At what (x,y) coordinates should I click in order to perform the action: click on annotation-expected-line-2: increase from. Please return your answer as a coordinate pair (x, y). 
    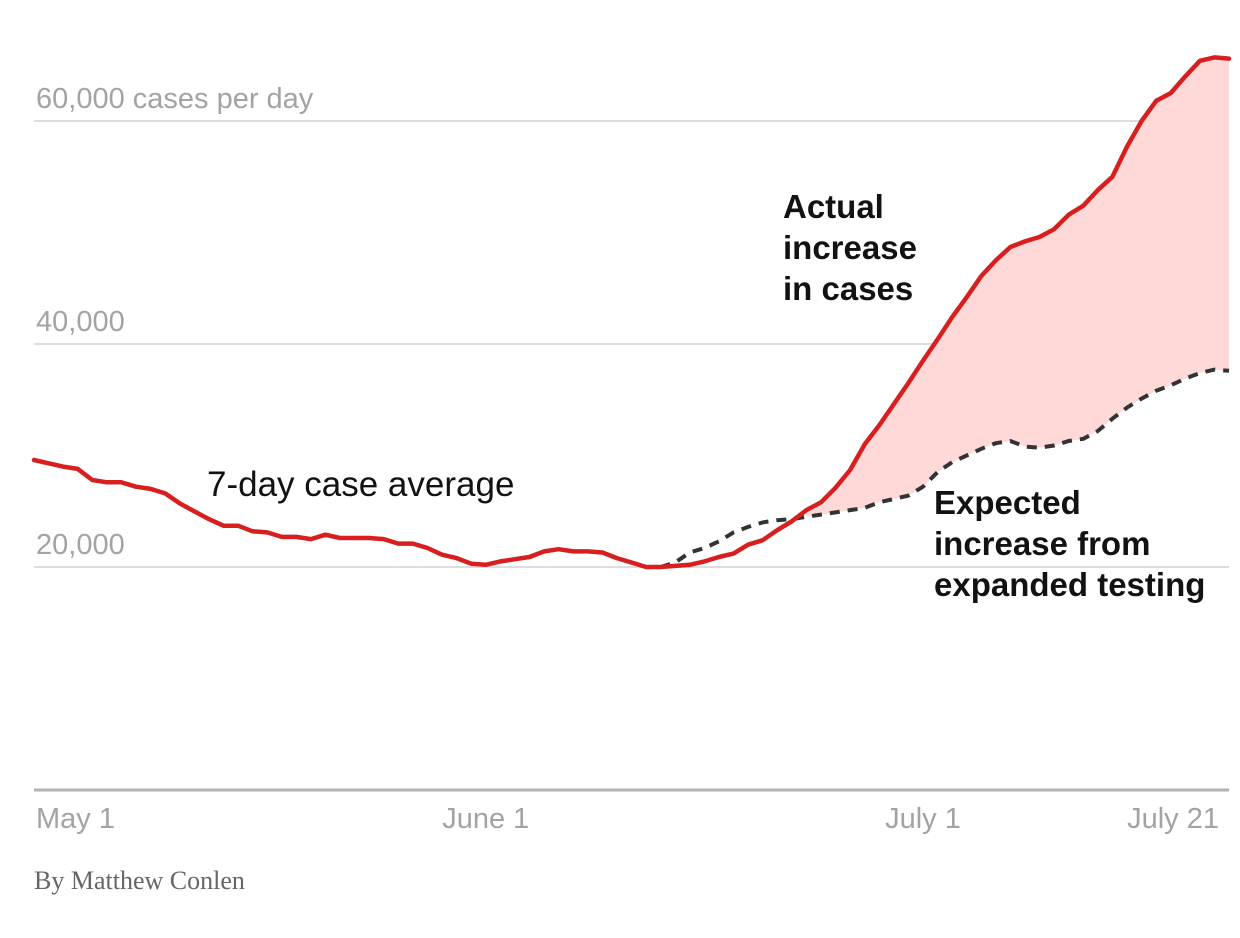
    Looking at the image, I should click on (1042, 543).